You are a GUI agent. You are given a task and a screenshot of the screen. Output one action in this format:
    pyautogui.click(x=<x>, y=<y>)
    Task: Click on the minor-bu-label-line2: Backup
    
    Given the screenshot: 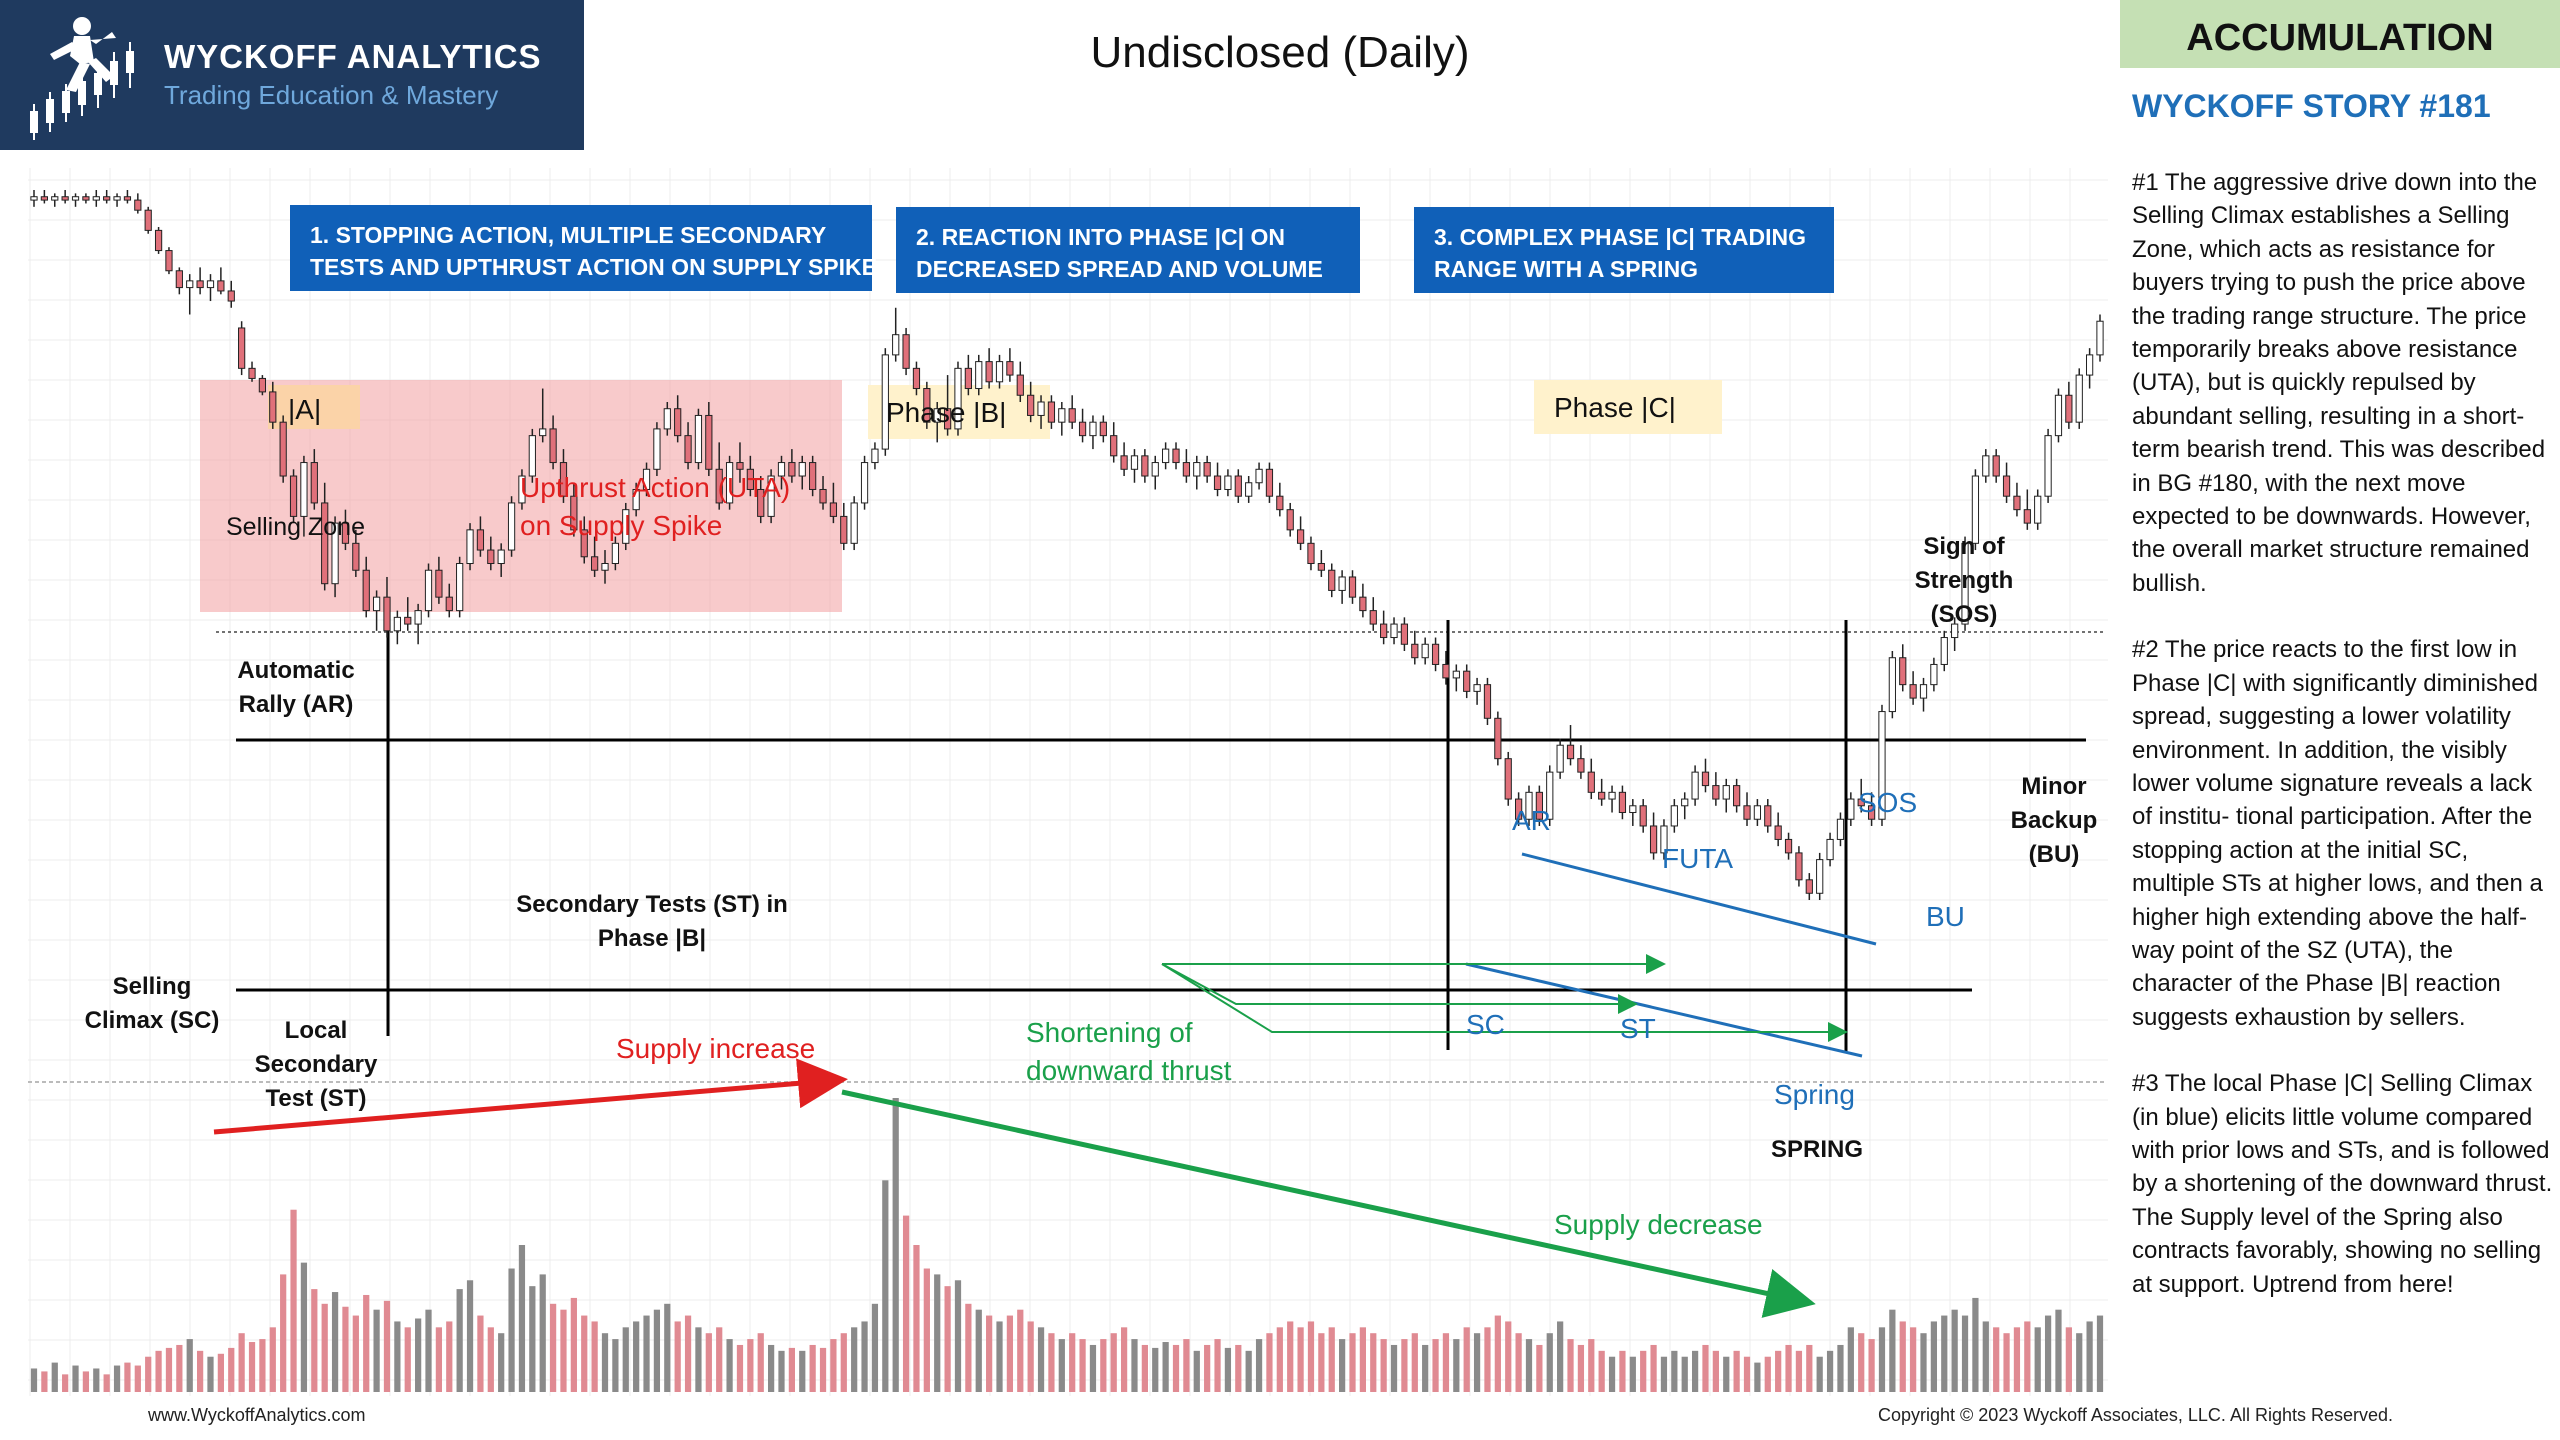 What is the action you would take?
    pyautogui.click(x=2054, y=820)
    